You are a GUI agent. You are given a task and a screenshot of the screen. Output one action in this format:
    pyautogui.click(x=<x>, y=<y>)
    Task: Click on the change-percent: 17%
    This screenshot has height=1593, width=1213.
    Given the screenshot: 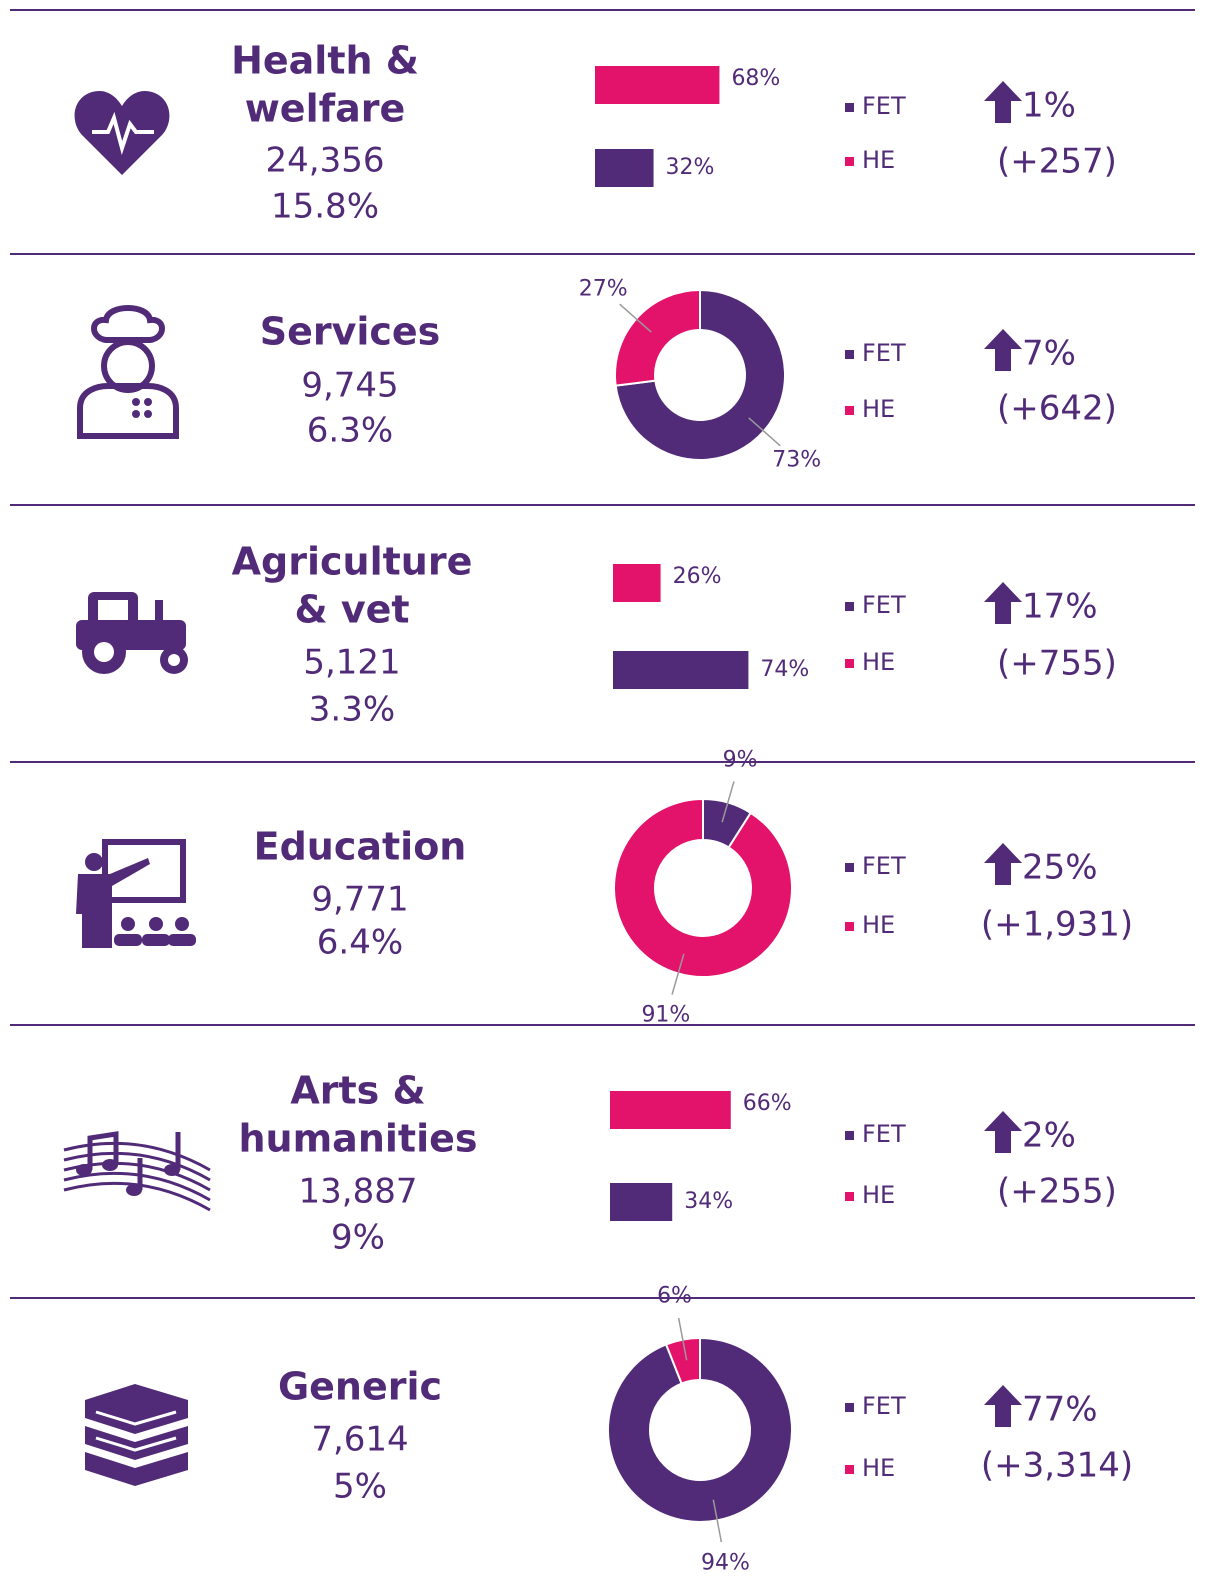 What is the action you would take?
    pyautogui.click(x=1060, y=607)
    